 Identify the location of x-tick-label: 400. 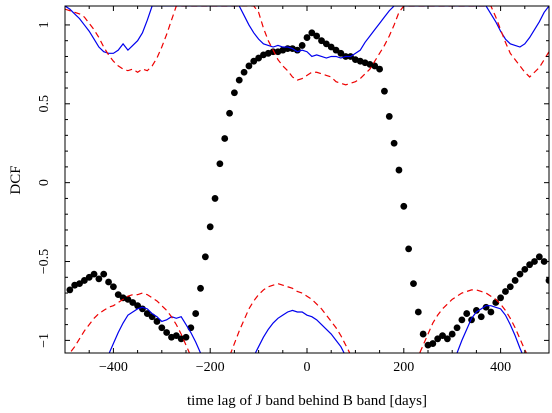
(500, 367).